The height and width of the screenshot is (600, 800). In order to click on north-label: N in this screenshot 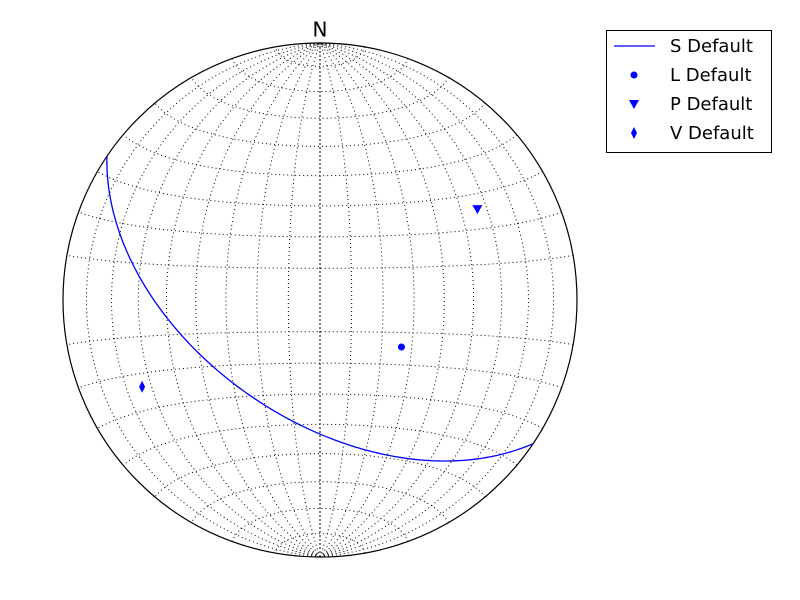, I will do `click(320, 30)`.